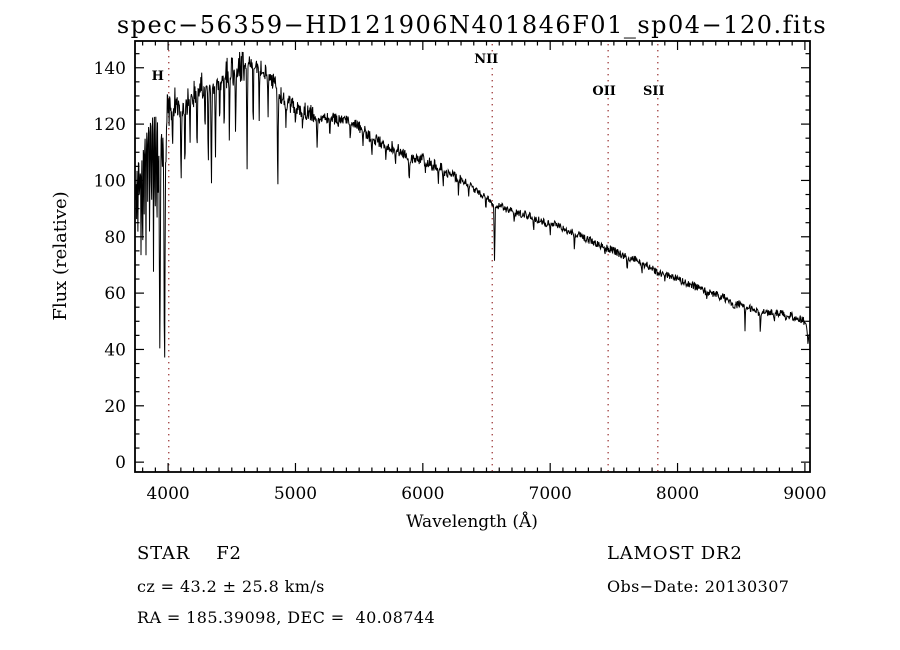  What do you see at coordinates (698, 586) in the screenshot?
I see `obs-date-text: Obs−Date: 20130307` at bounding box center [698, 586].